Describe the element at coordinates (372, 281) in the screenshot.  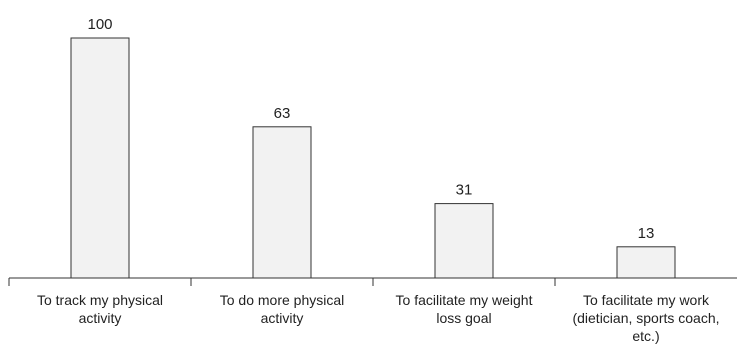
I see `x-axis` at that location.